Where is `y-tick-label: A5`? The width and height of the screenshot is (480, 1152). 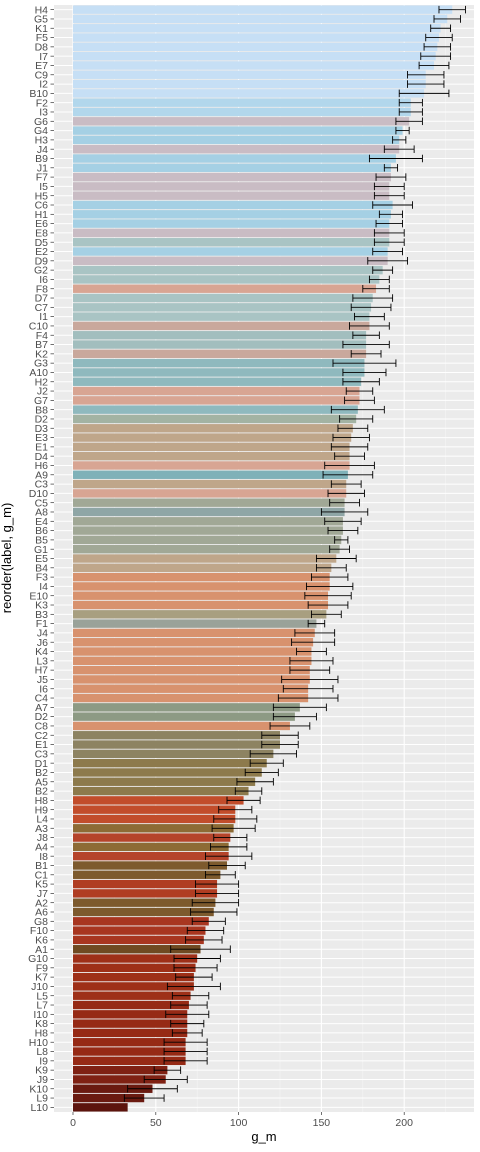 y-tick-label: A5 is located at coordinates (41, 782).